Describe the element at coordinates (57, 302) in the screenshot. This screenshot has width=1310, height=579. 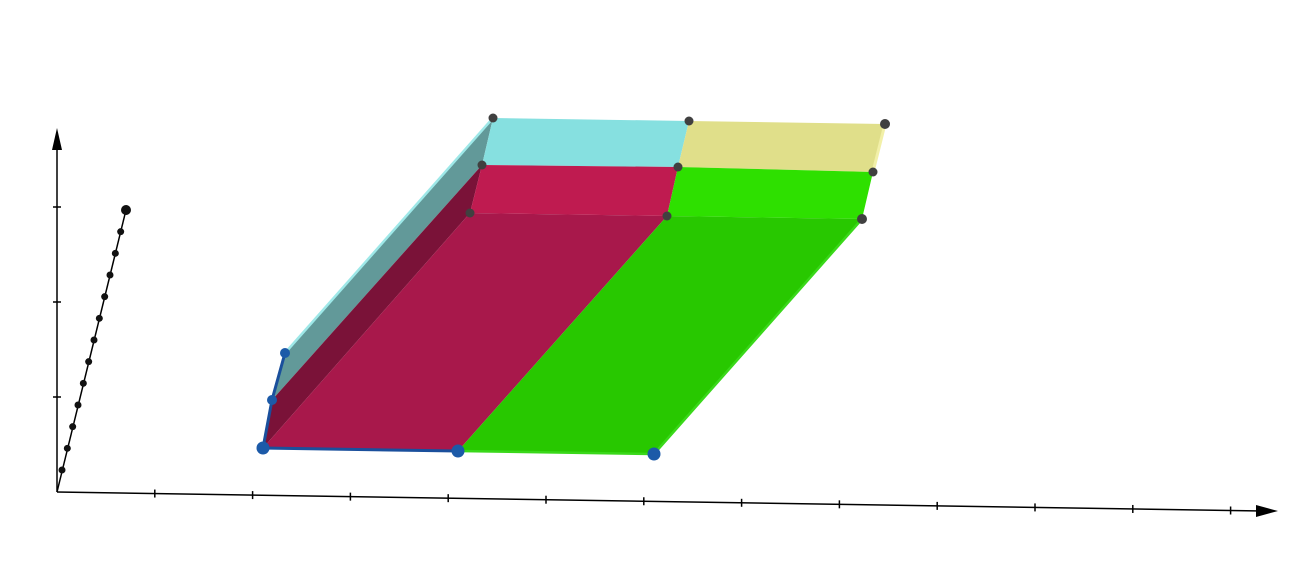
I see `vertical-axis-ticks` at that location.